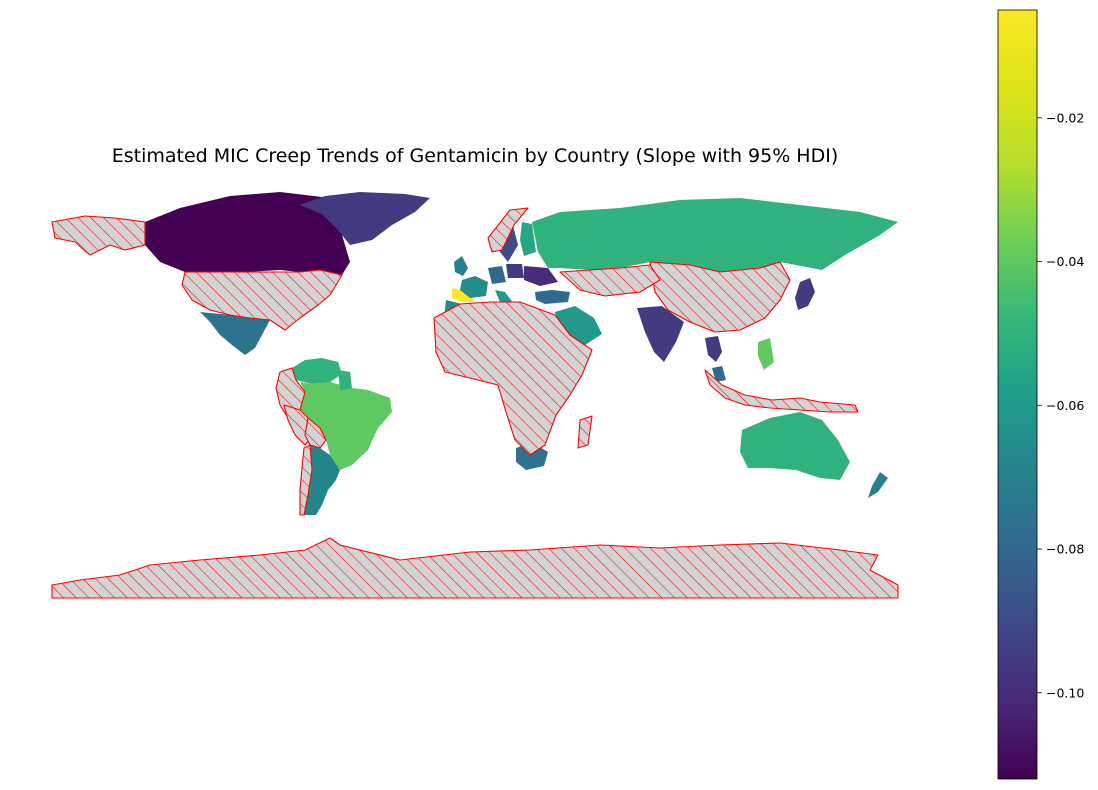  I want to click on region-malaysia, so click(719, 374).